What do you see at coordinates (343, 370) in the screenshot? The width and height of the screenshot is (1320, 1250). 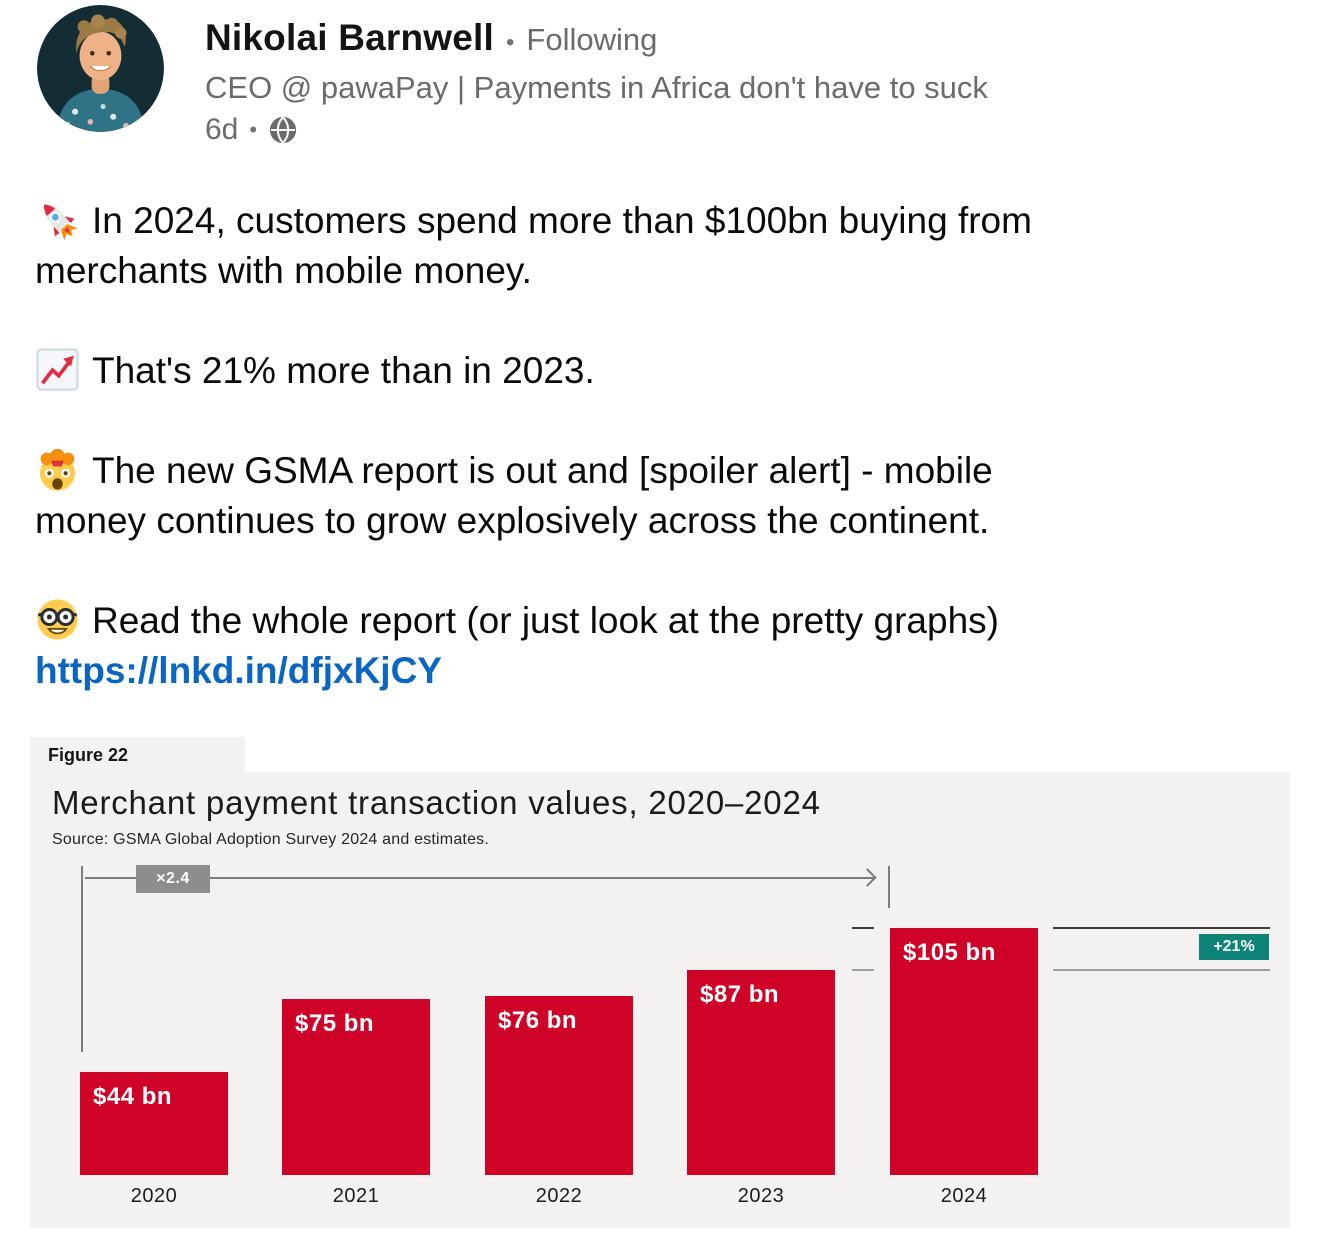 I see `post-text: That's 21% more than in 2023.` at bounding box center [343, 370].